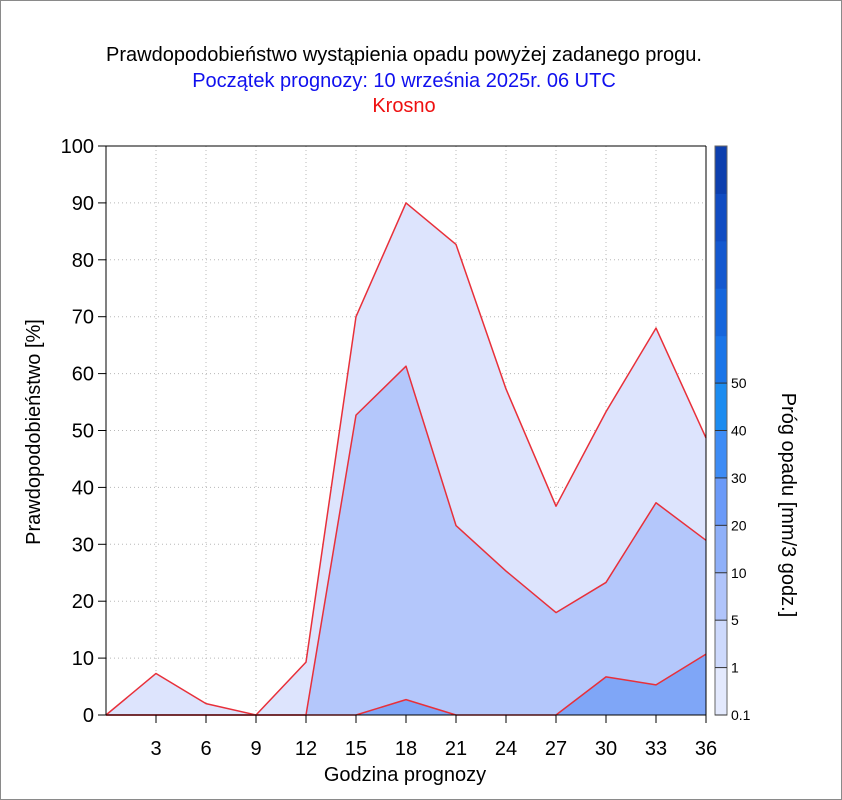 The image size is (842, 800). I want to click on x-tick-label: 12, so click(306, 749).